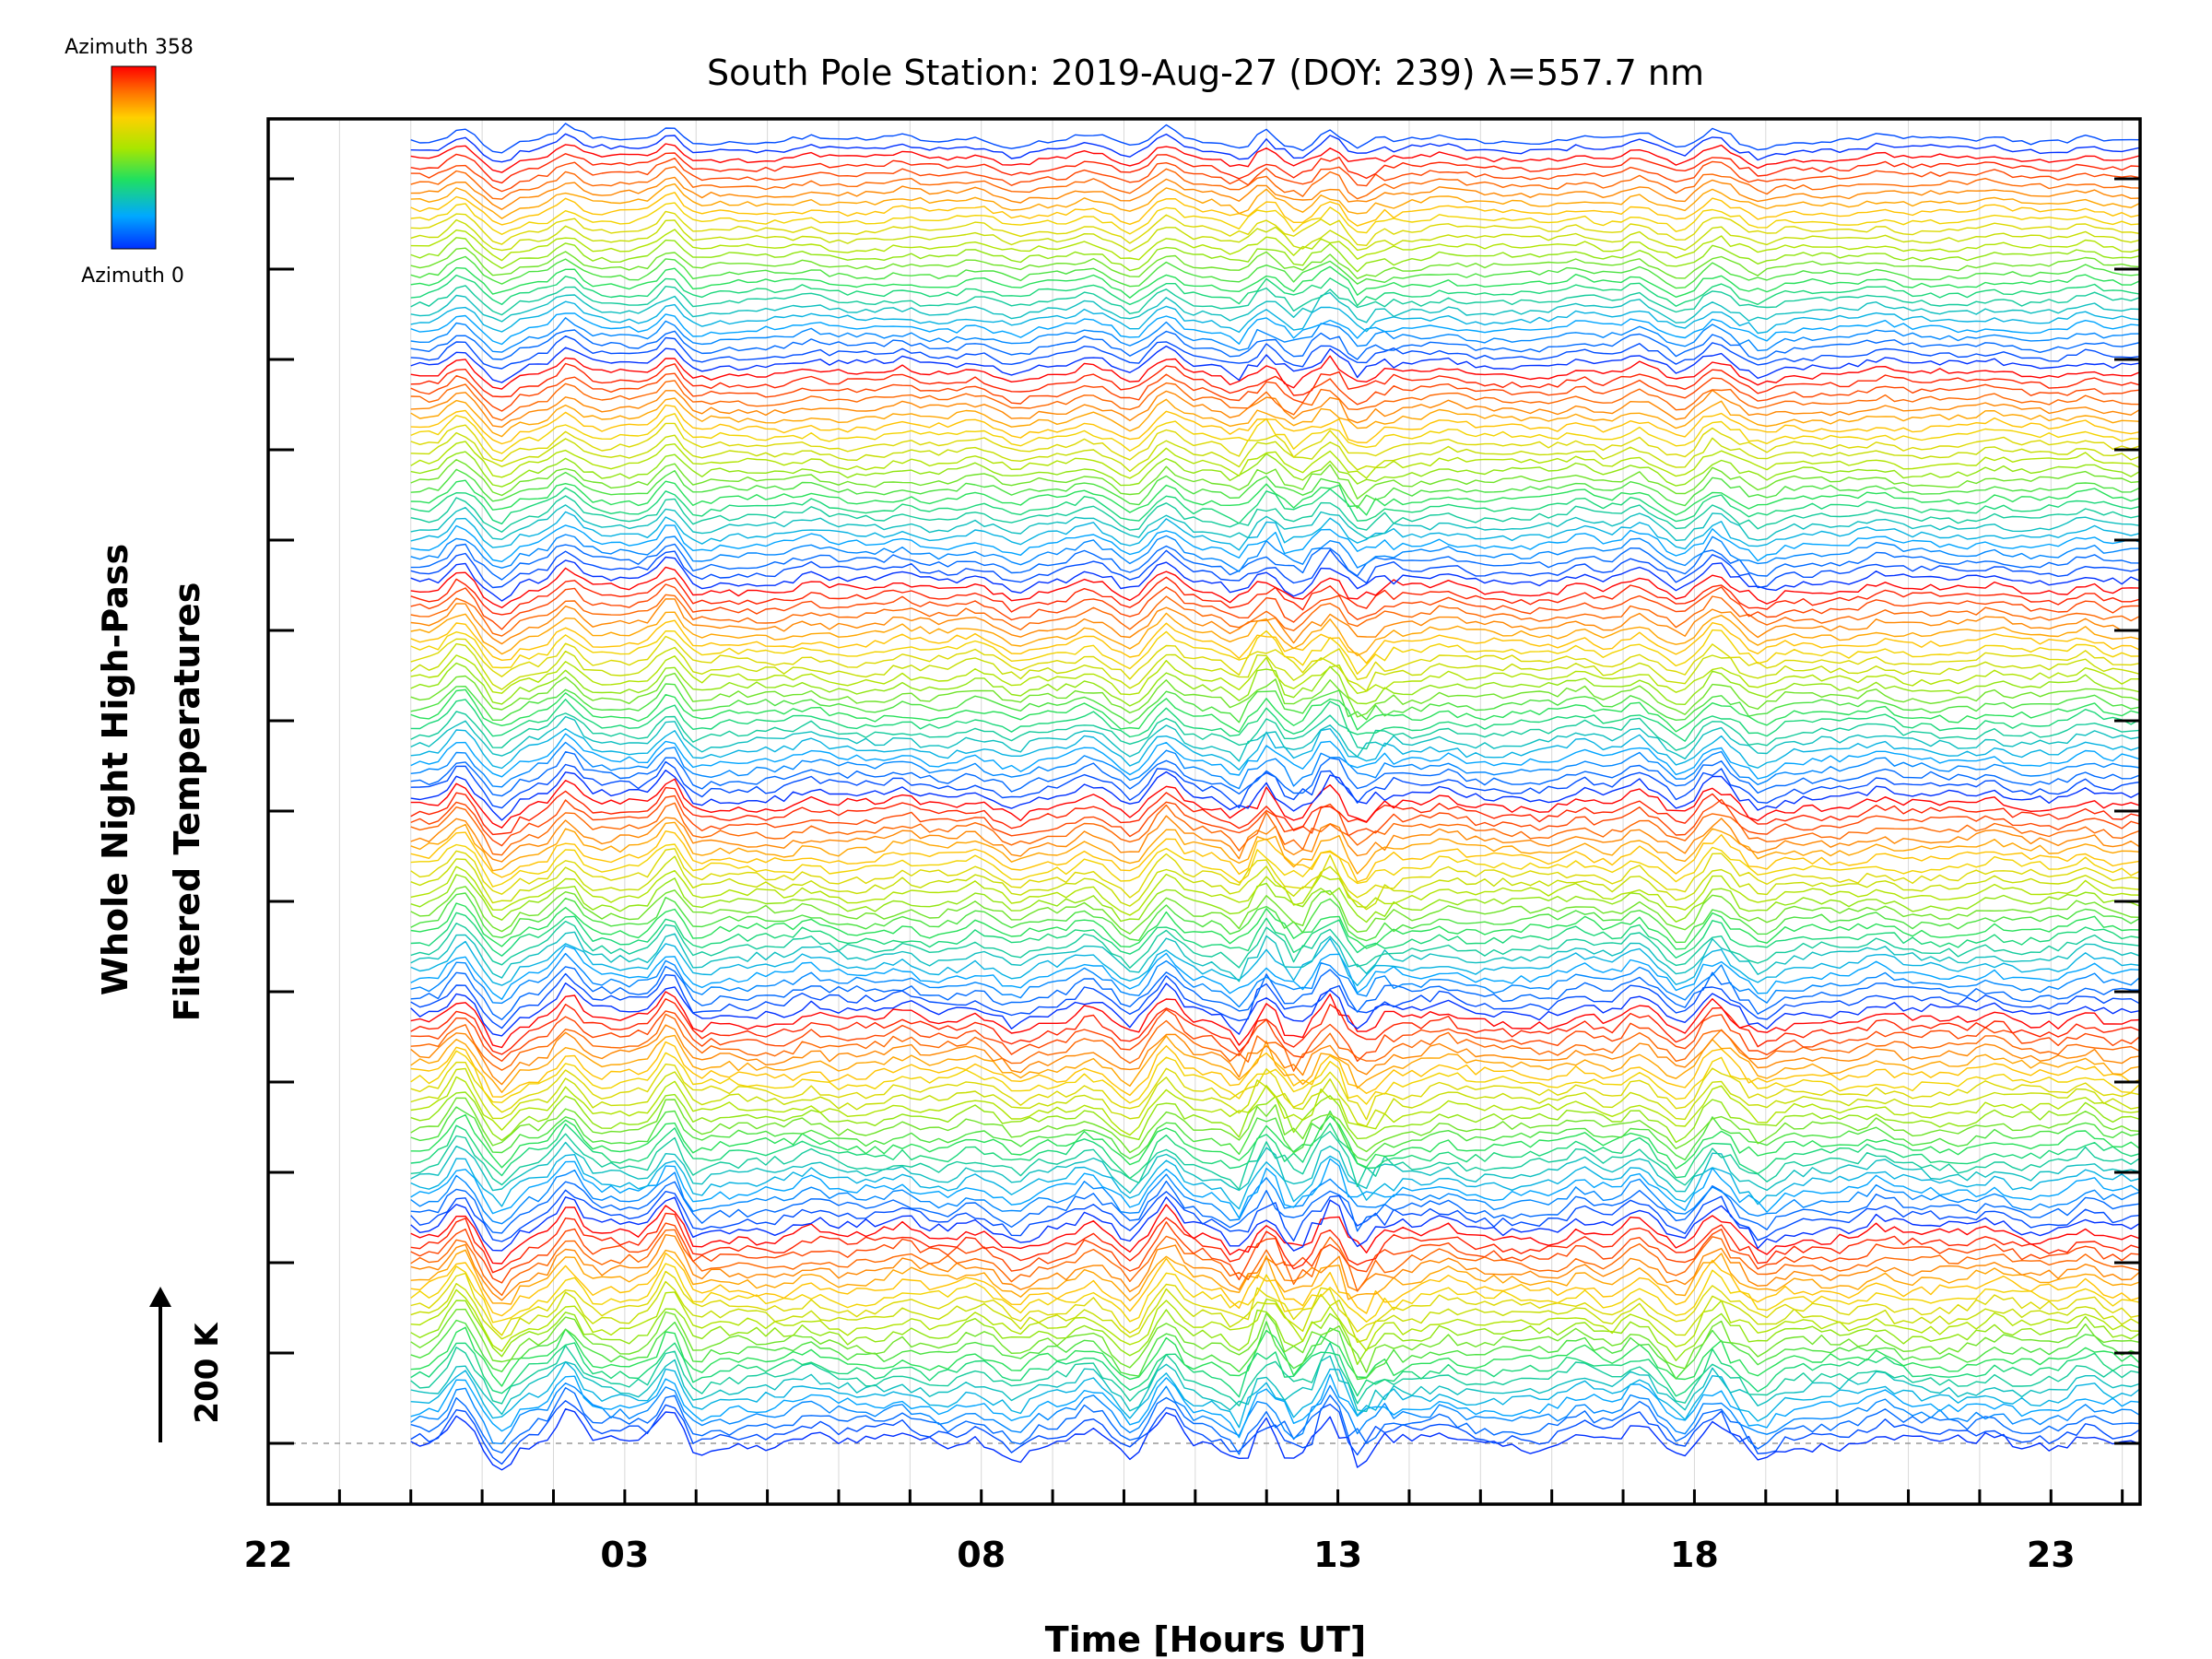 This screenshot has width=2212, height=1659. What do you see at coordinates (129, 47) in the screenshot?
I see `legend-top-label: Azimuth 358` at bounding box center [129, 47].